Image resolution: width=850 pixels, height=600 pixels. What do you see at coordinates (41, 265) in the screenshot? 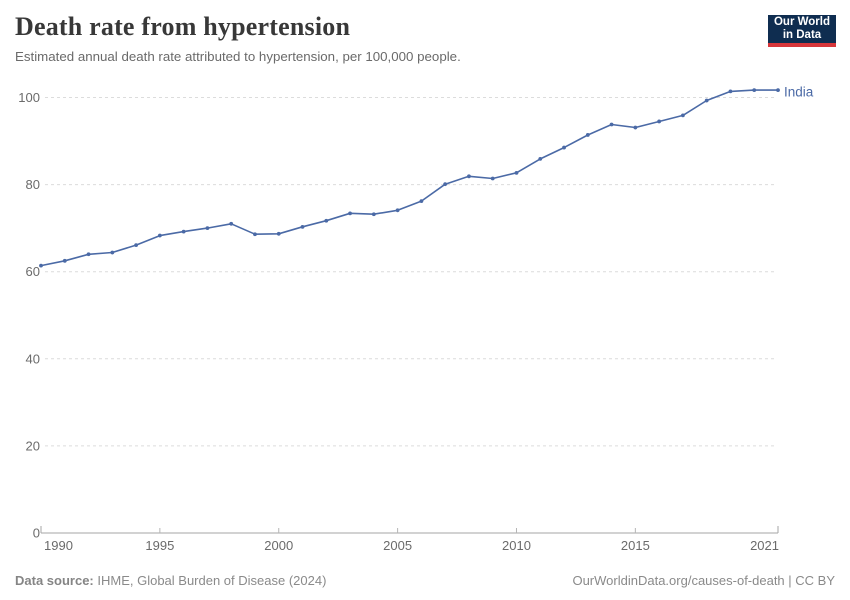
I see `data-point-1990` at bounding box center [41, 265].